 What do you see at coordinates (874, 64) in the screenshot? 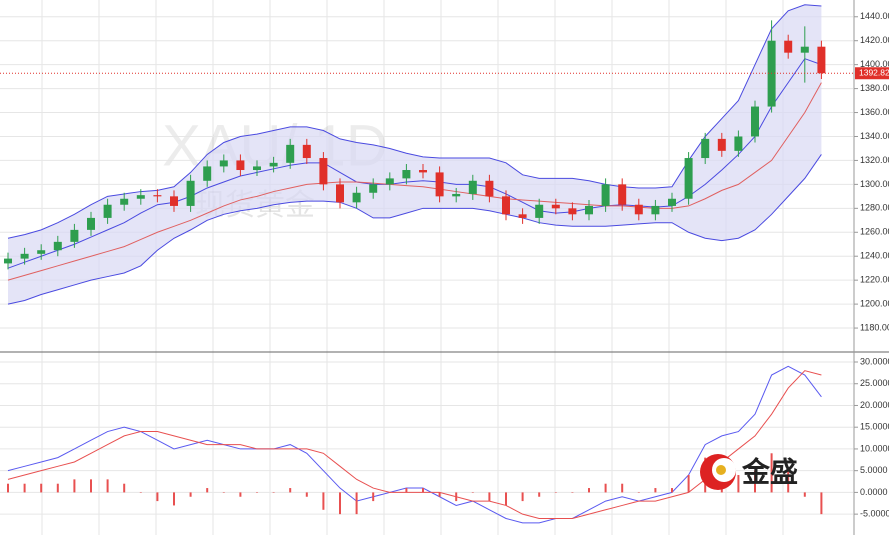
I see `y-tick-label: 1400.00` at bounding box center [874, 64].